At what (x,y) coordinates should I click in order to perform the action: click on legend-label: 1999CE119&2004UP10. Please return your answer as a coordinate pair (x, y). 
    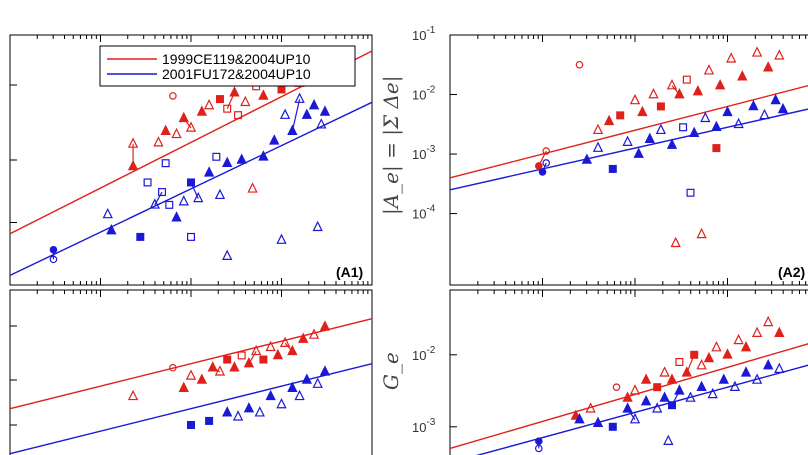
    Looking at the image, I should click on (236, 59).